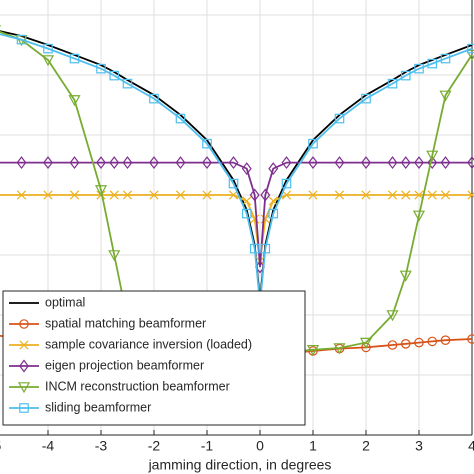 The width and height of the screenshot is (474, 474). What do you see at coordinates (419, 446) in the screenshot?
I see `x-tick-label: 3` at bounding box center [419, 446].